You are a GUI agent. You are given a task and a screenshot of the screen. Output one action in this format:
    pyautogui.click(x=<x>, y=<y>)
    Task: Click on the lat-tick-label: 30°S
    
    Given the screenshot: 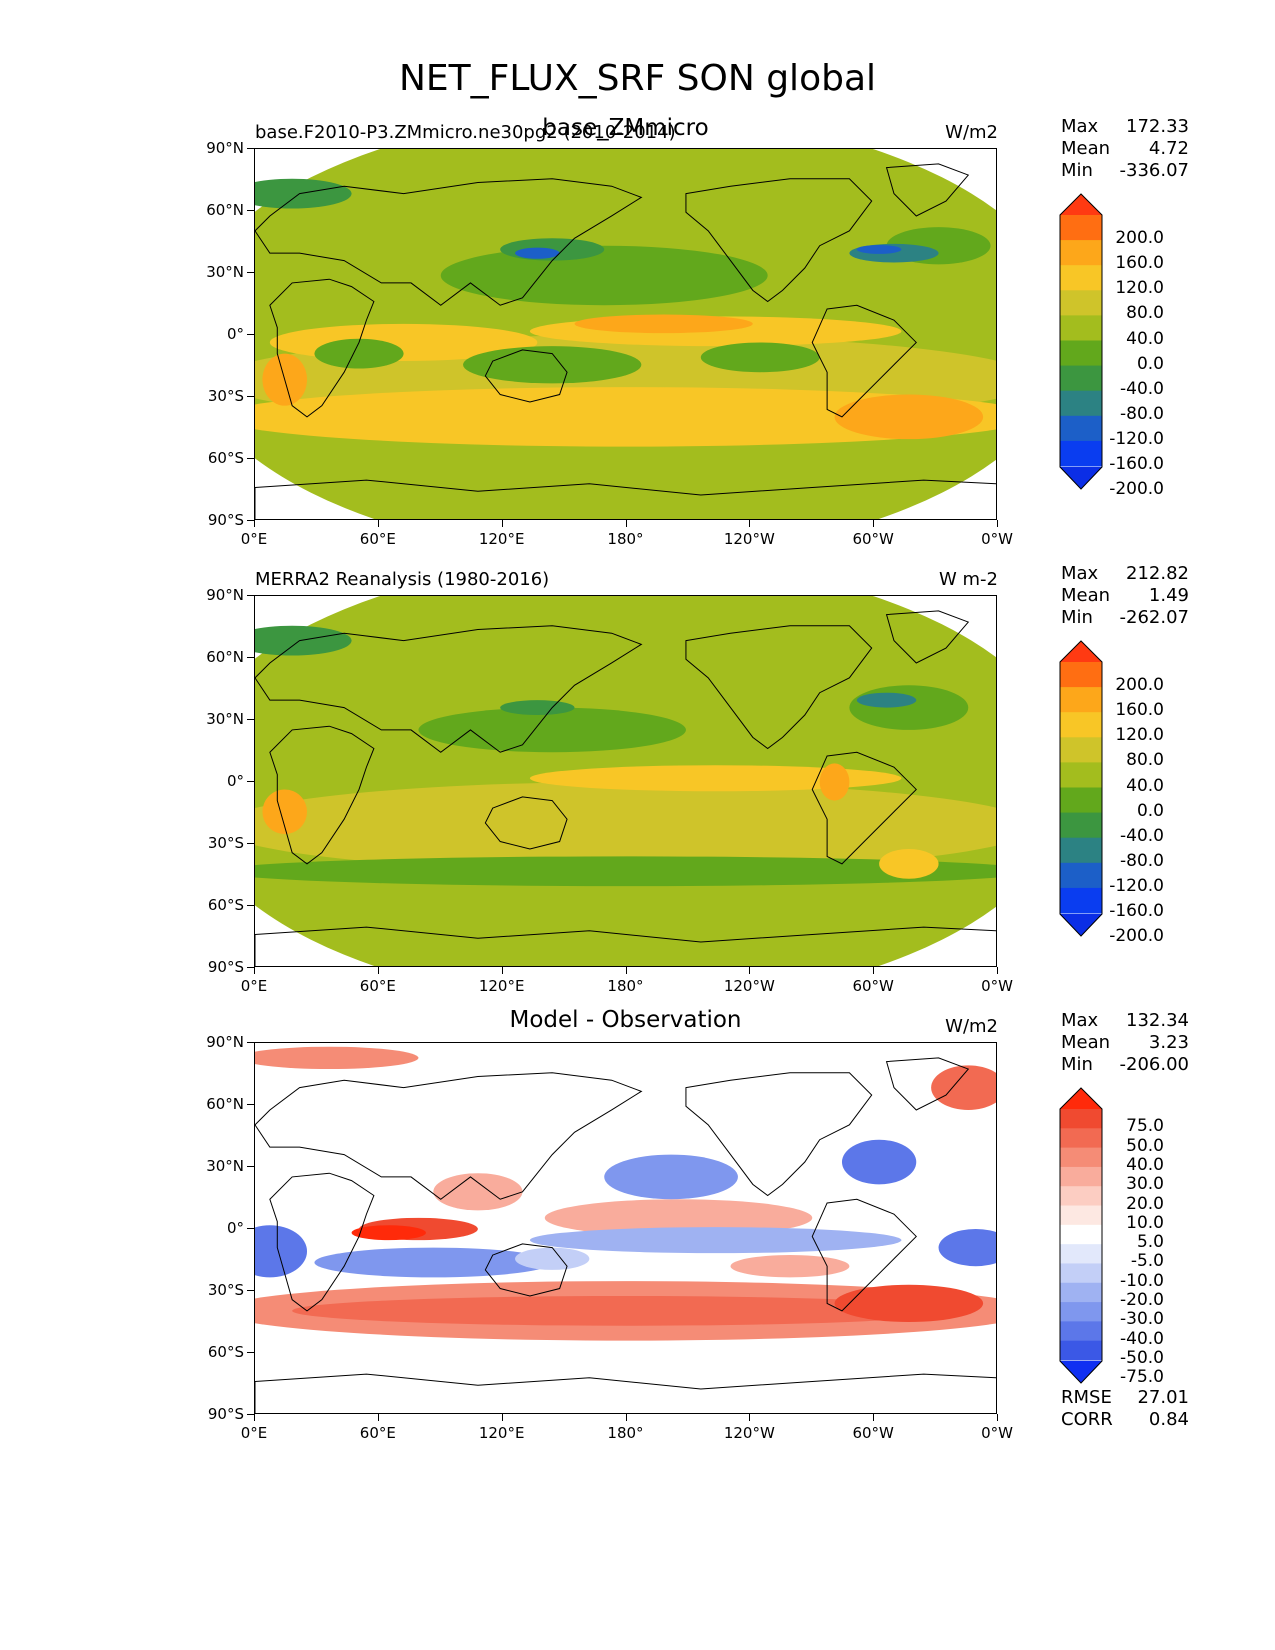 What is the action you would take?
    pyautogui.click(x=225, y=843)
    